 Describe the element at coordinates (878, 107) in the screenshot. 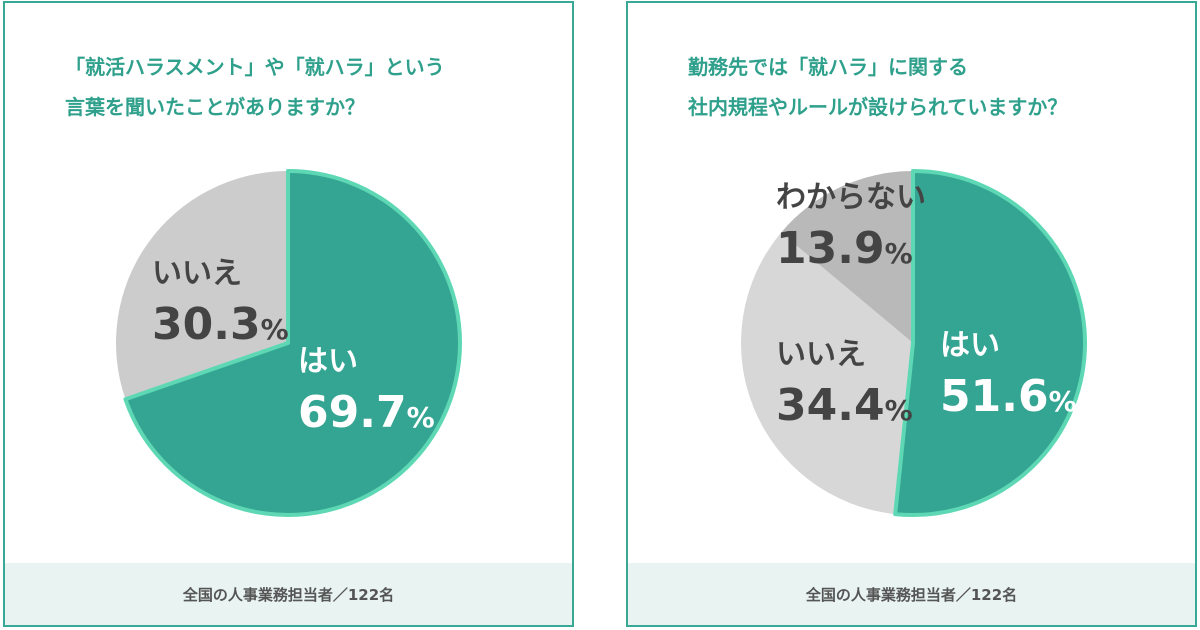

I see `question-line-2: 社内規程やルールが設けられていますか？` at that location.